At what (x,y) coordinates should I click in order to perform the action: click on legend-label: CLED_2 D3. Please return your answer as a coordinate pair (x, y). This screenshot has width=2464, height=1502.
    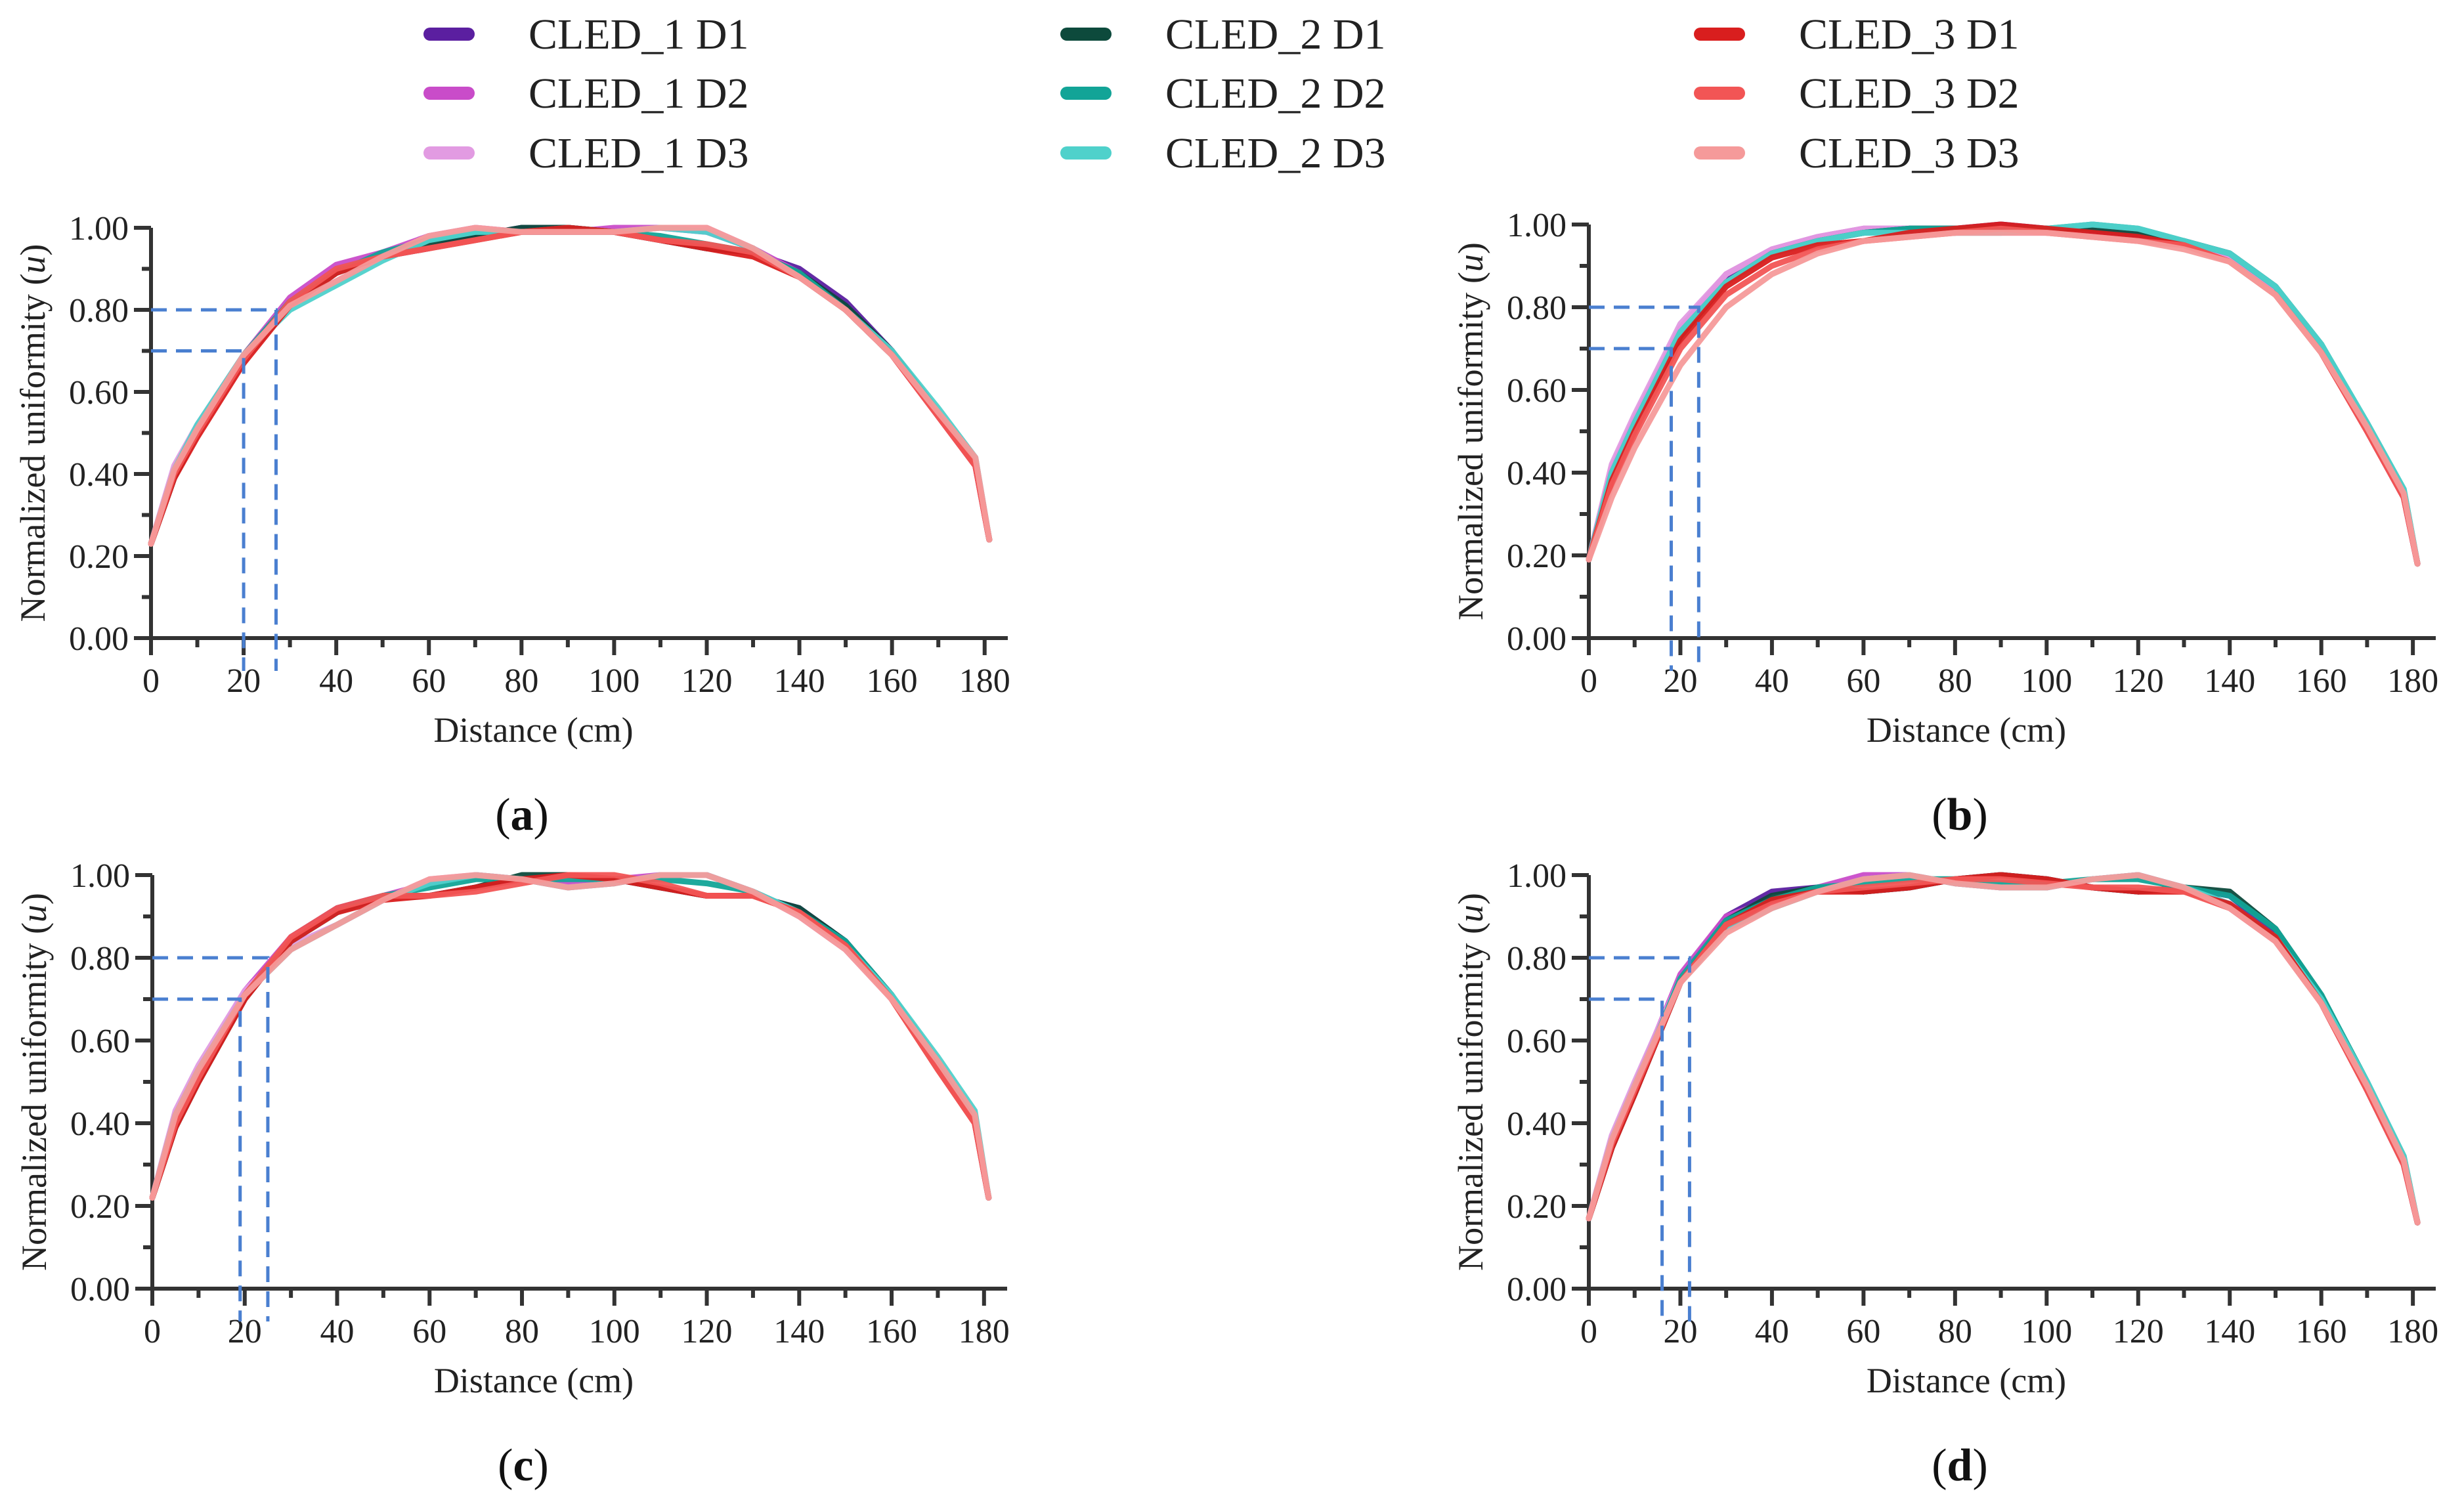
    Looking at the image, I should click on (1275, 153).